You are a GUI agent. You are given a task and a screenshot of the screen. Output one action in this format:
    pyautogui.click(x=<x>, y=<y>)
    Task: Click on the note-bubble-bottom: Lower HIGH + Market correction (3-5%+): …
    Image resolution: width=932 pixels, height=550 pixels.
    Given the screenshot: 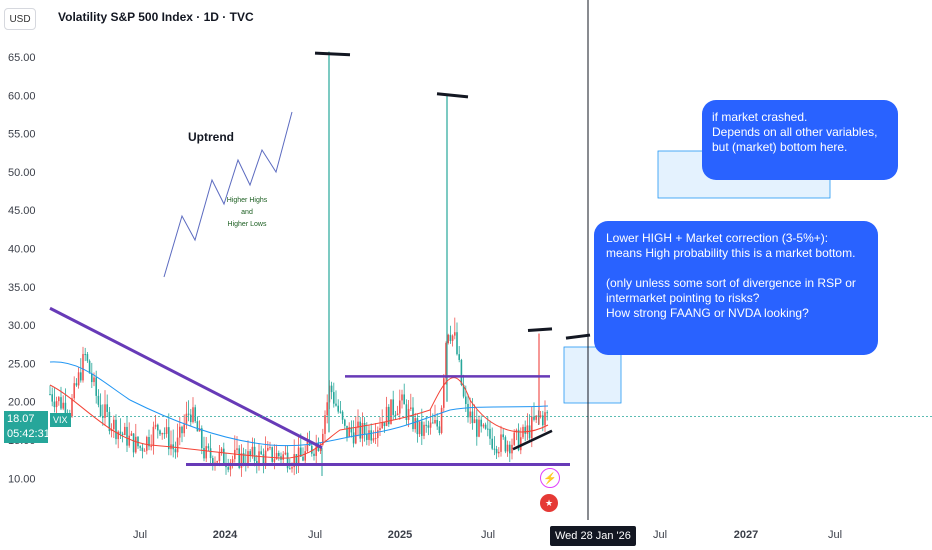 What is the action you would take?
    pyautogui.click(x=736, y=288)
    